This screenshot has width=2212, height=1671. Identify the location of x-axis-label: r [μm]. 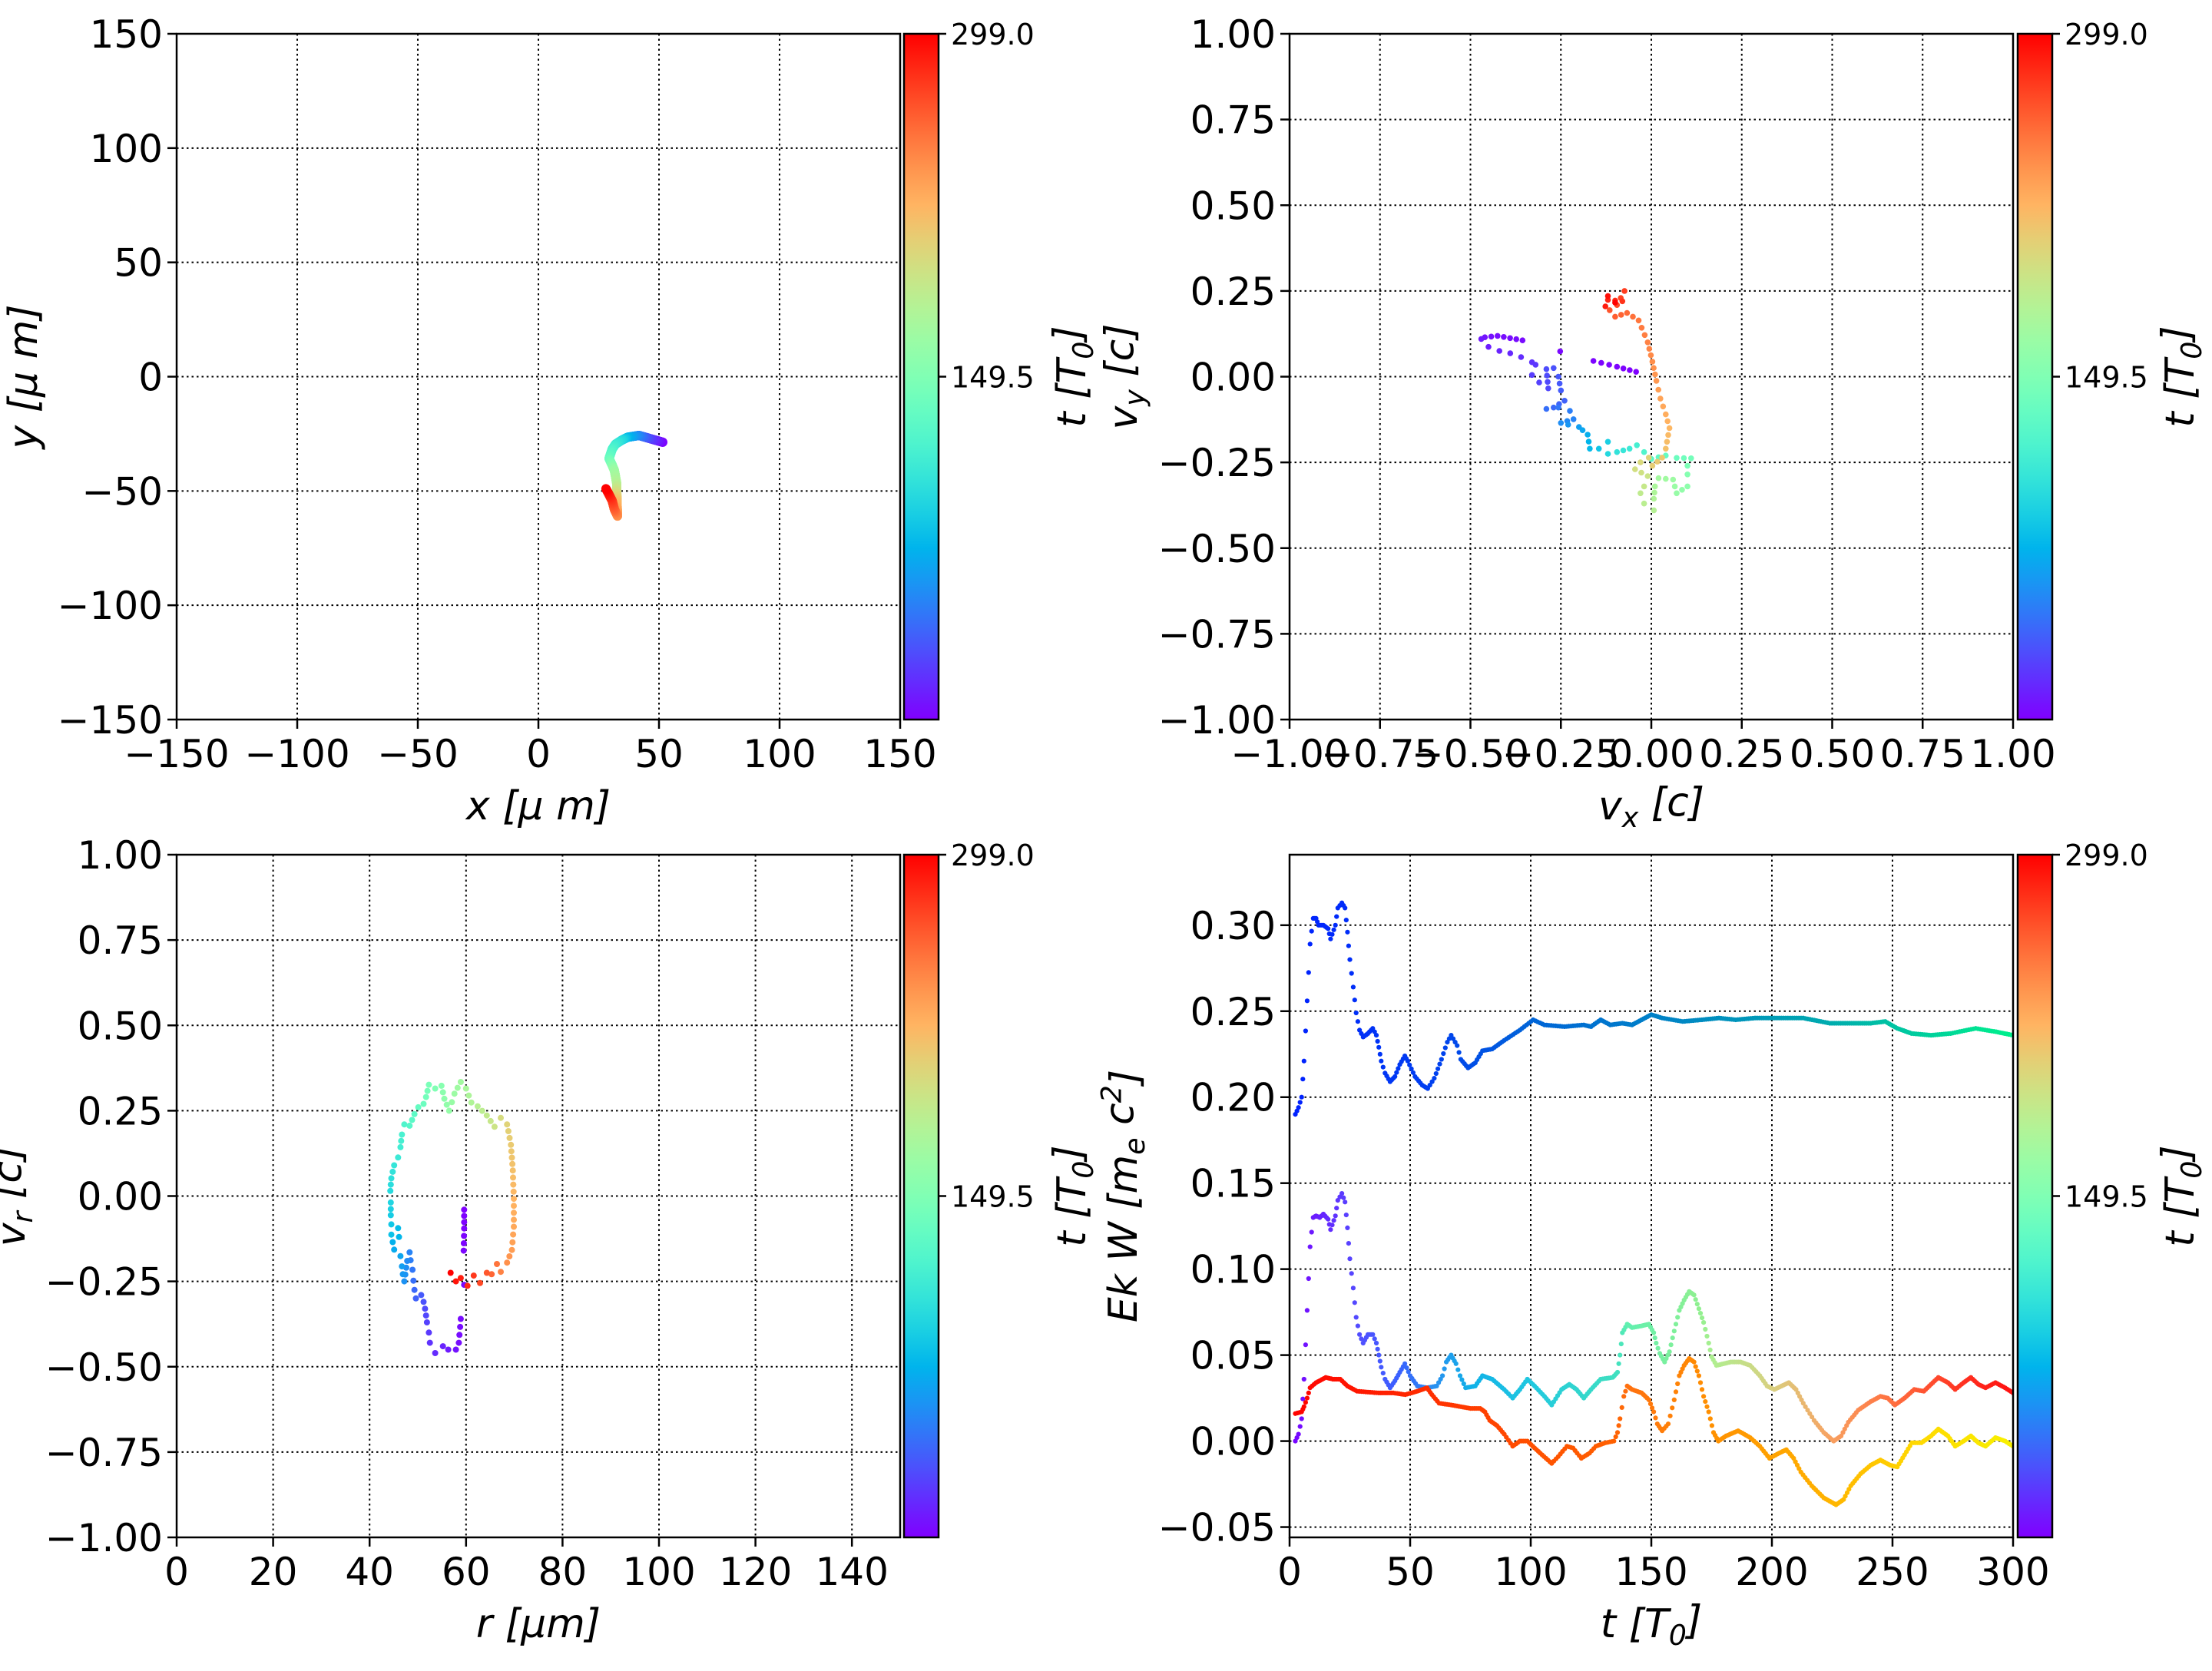
(538, 1624).